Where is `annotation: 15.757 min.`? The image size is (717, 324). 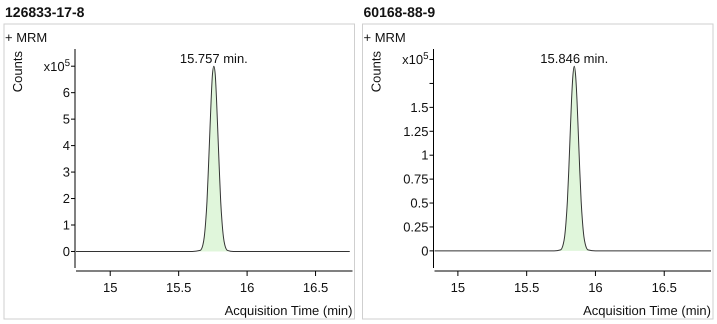 annotation: 15.757 min. is located at coordinates (214, 58).